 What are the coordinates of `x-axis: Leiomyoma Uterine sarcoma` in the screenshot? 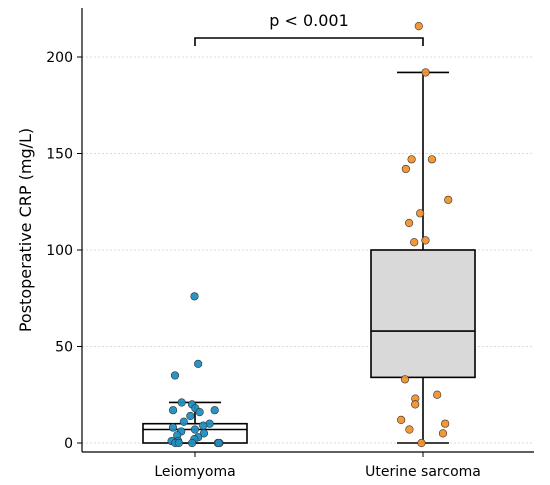 It's located at (308, 465).